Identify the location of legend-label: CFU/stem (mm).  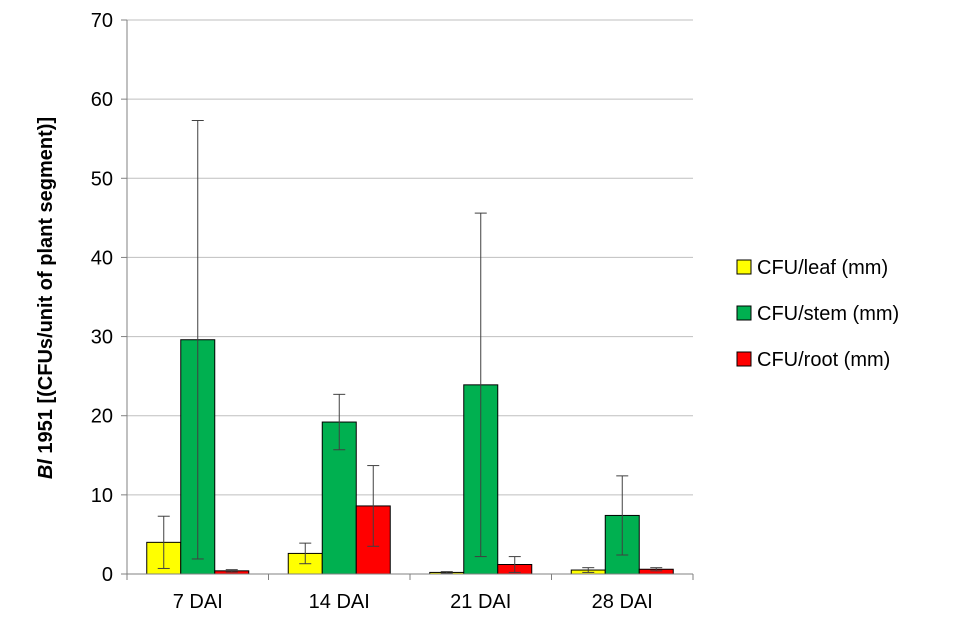
(828, 314).